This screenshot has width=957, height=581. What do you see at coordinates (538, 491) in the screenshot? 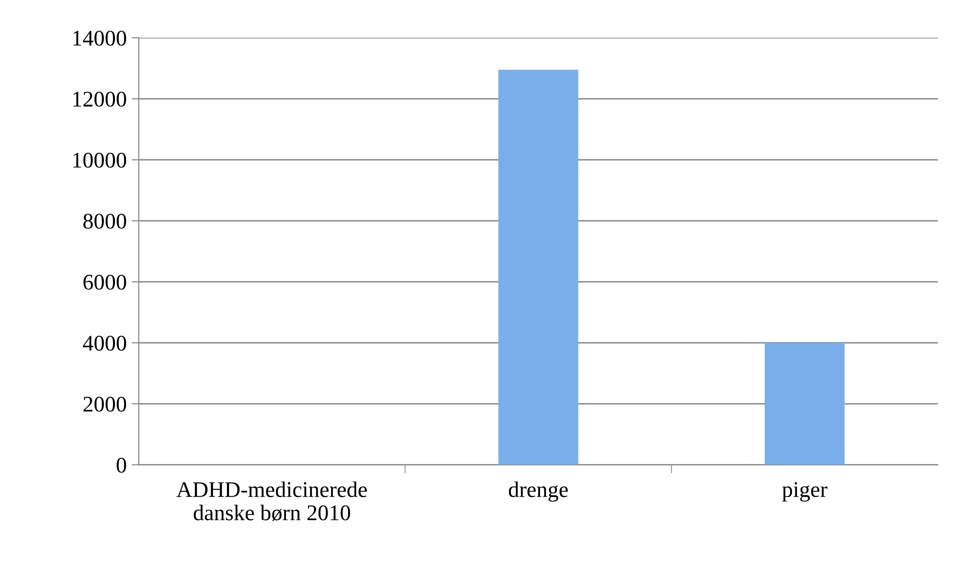
I see `x-tick-label: drenge` at bounding box center [538, 491].